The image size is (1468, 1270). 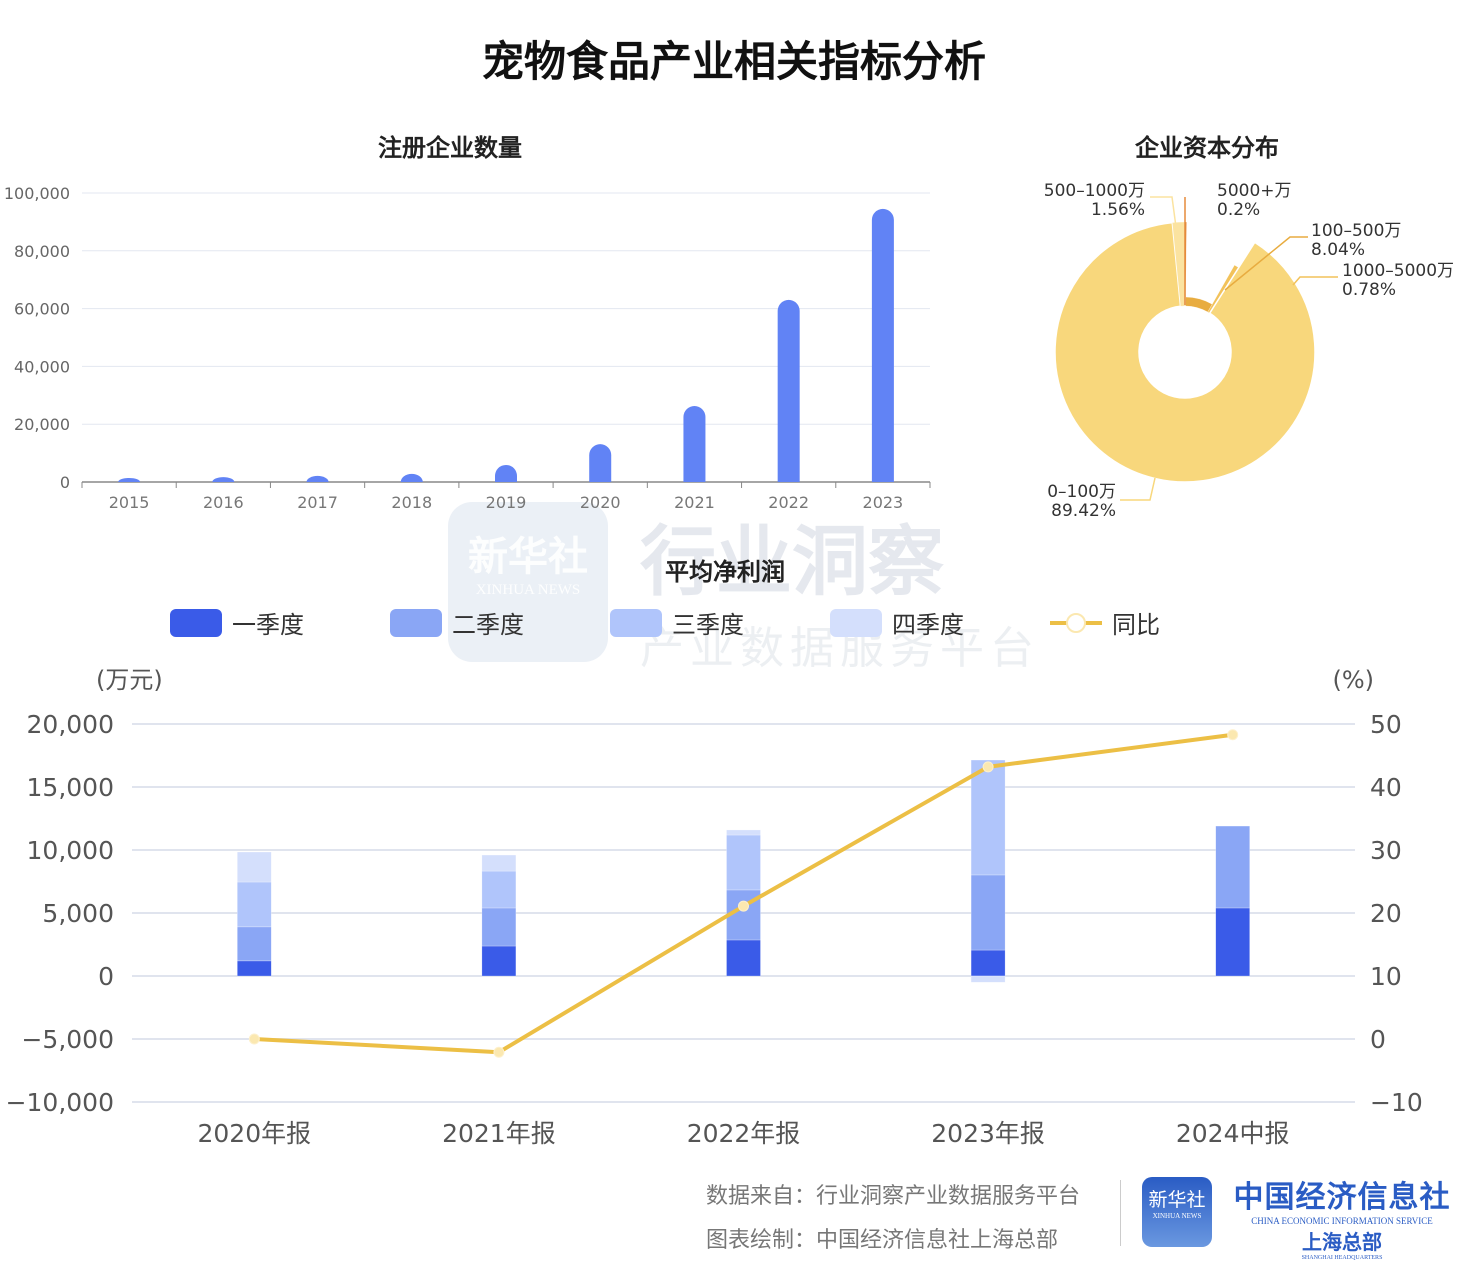 What do you see at coordinates (1105, 622) in the screenshot?
I see `legend-item: 同比` at bounding box center [1105, 622].